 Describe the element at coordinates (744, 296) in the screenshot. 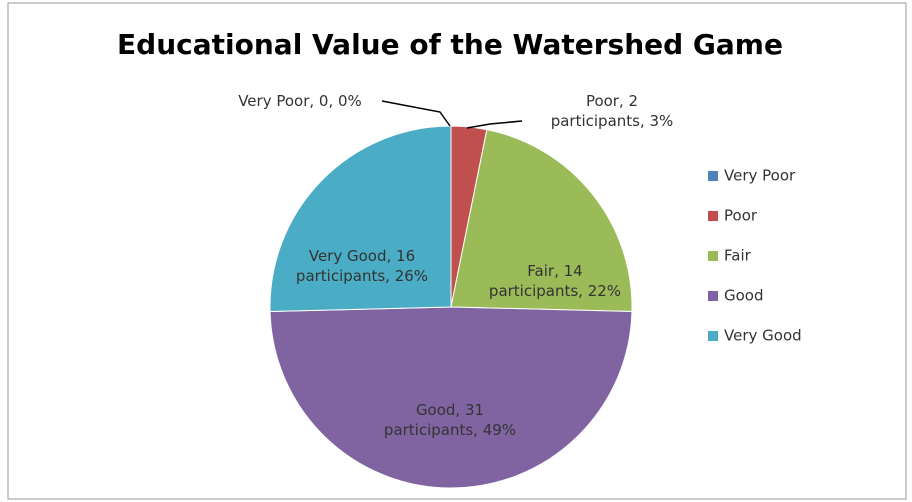

I see `legend-label: Good` at that location.